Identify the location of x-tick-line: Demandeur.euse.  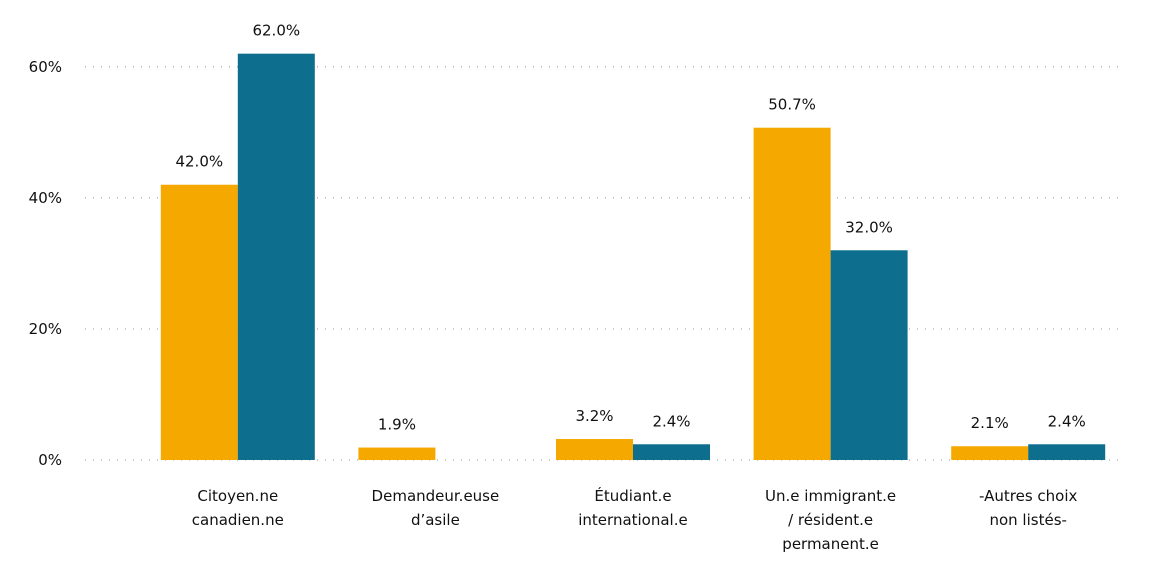
(436, 496).